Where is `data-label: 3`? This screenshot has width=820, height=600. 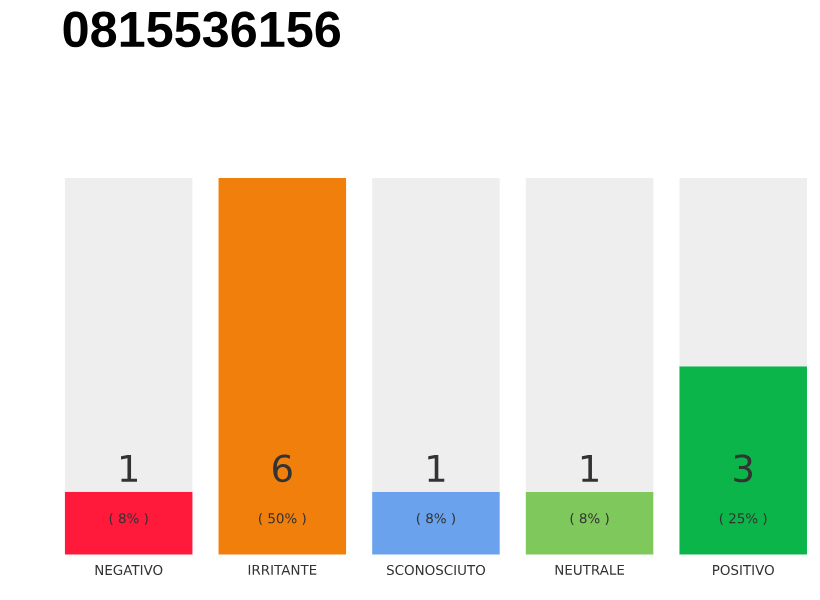 data-label: 3 is located at coordinates (743, 468).